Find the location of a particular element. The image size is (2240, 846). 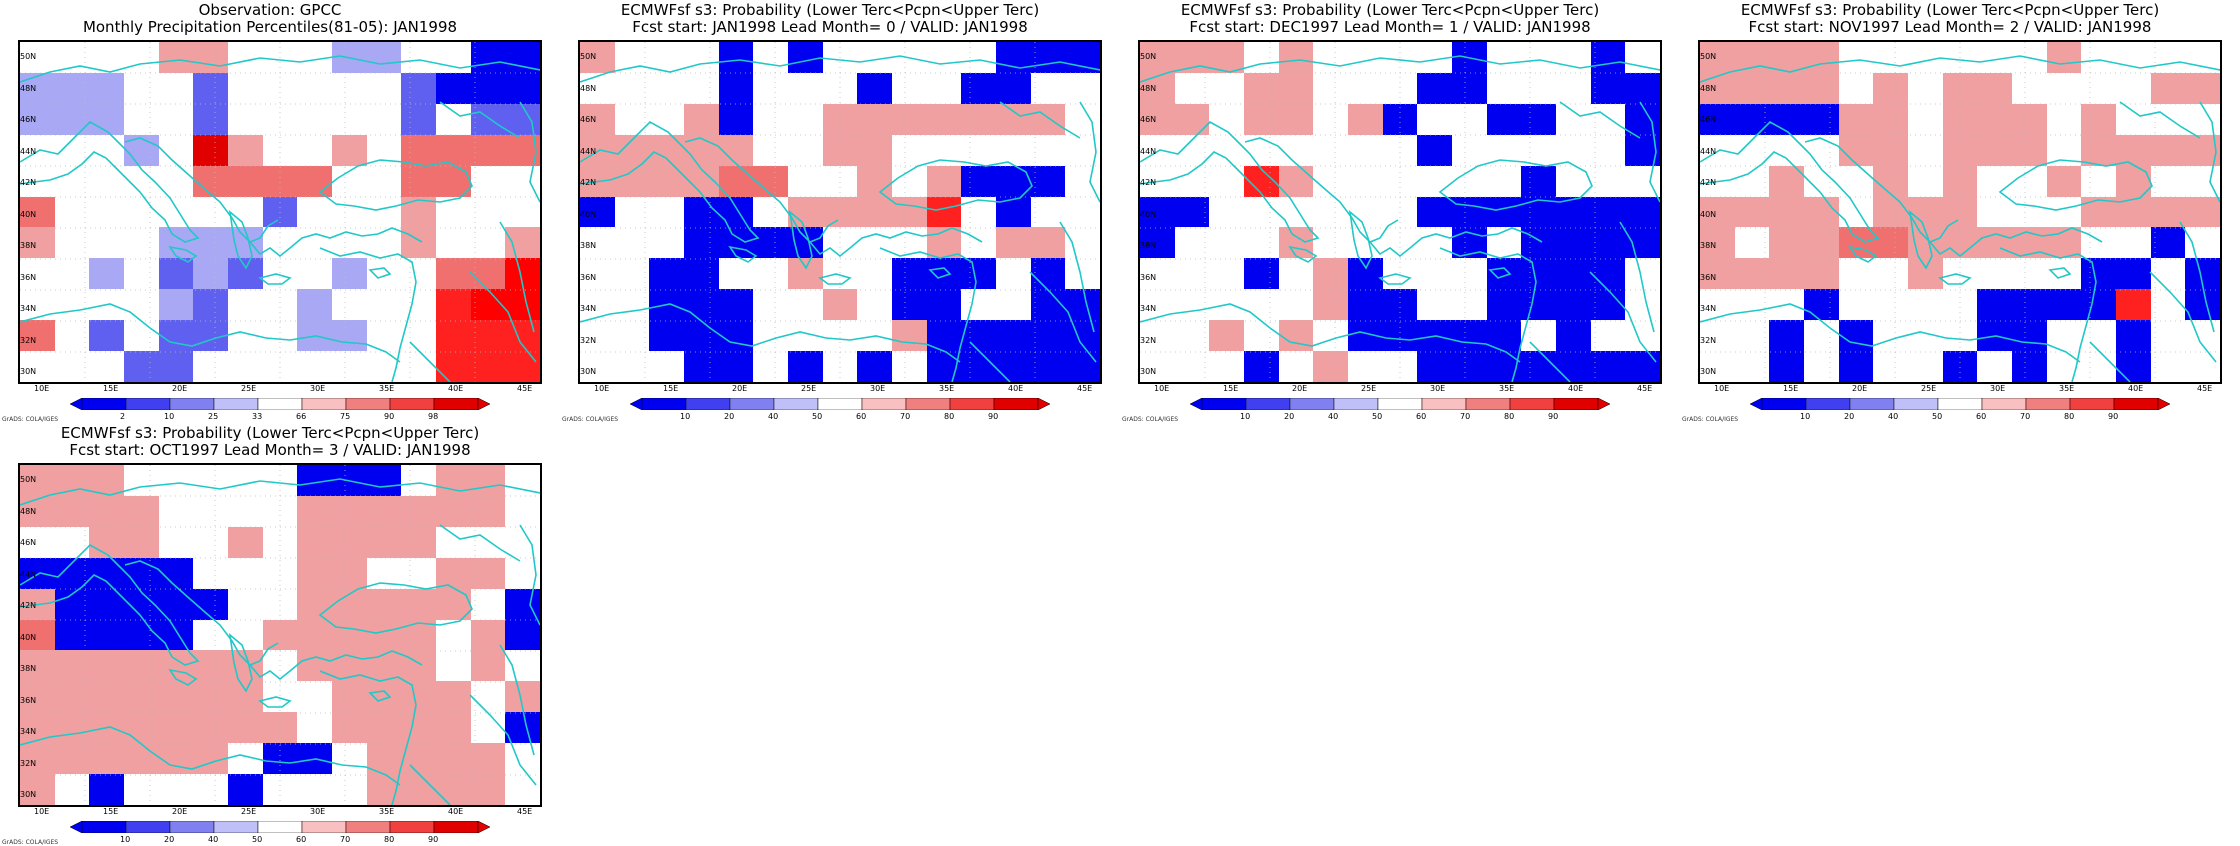

coastline-overlay is located at coordinates (1400, 212).